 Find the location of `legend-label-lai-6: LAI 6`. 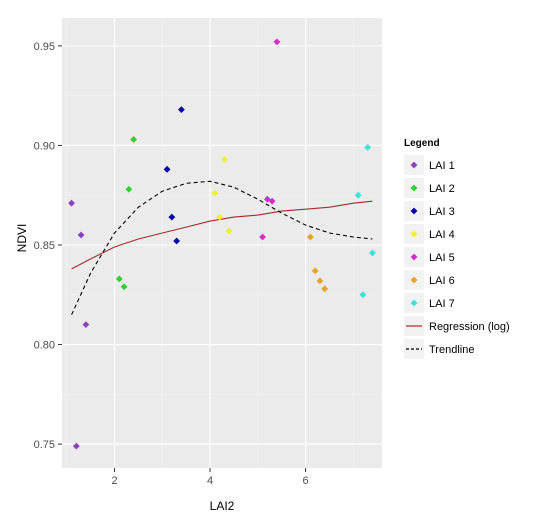

legend-label-lai-6: LAI 6 is located at coordinates (442, 281).